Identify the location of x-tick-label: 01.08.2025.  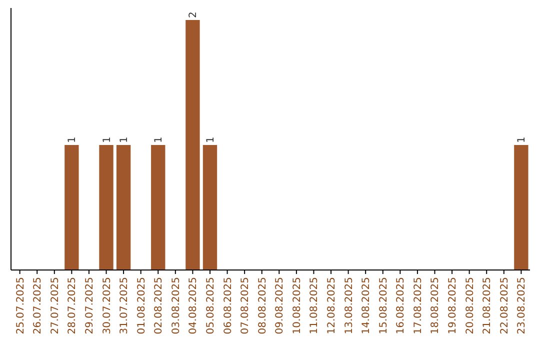
(142, 305).